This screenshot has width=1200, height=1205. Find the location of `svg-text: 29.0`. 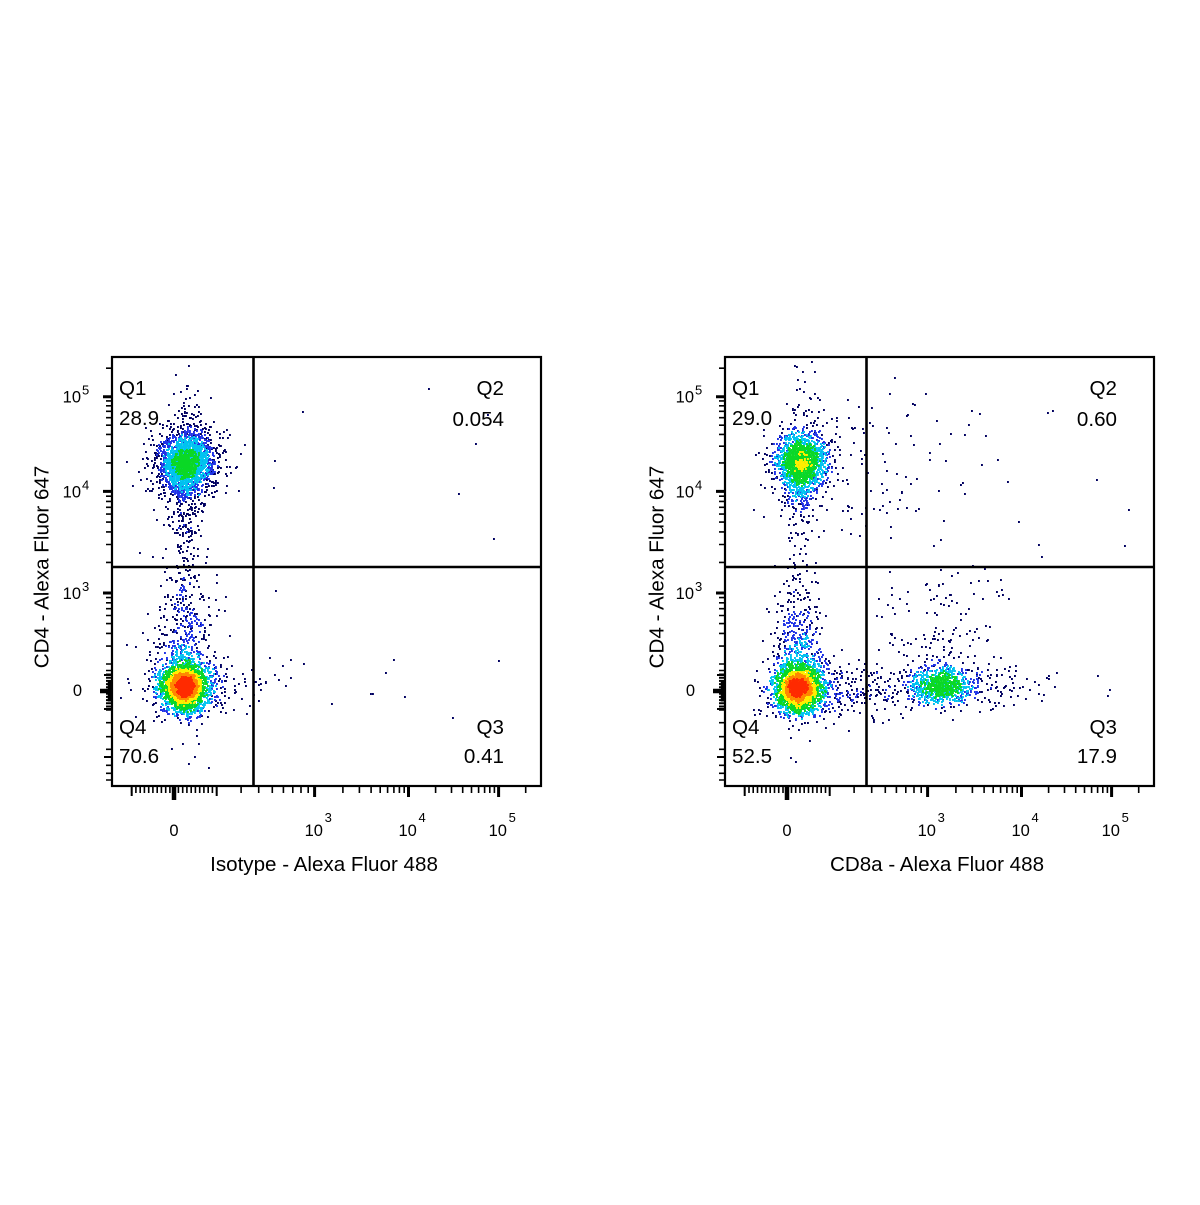

svg-text: 29.0 is located at coordinates (752, 418).